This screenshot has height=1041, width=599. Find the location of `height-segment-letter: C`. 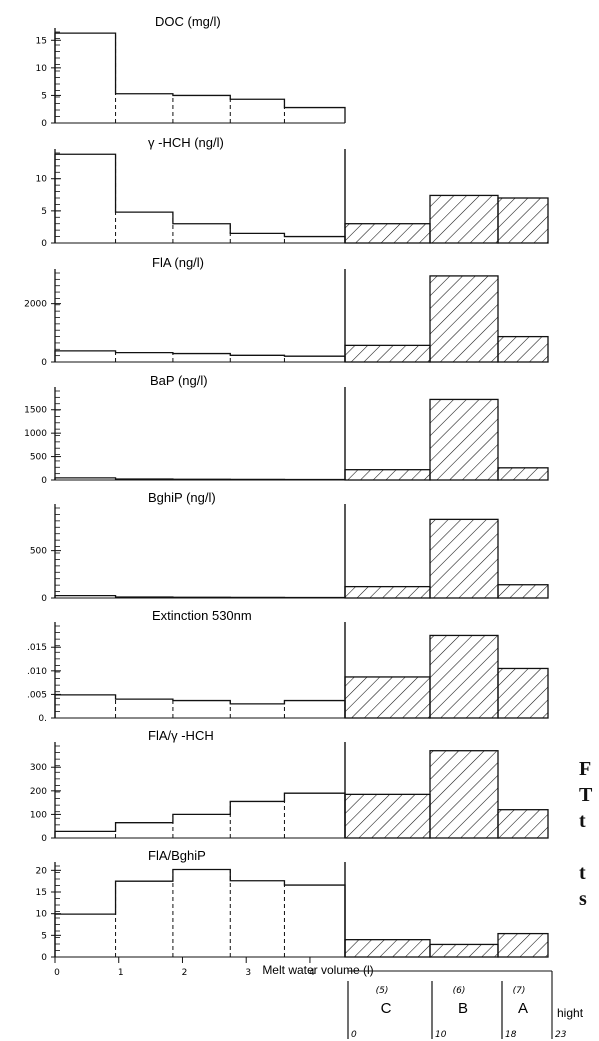

height-segment-letter: C is located at coordinates (386, 1008).